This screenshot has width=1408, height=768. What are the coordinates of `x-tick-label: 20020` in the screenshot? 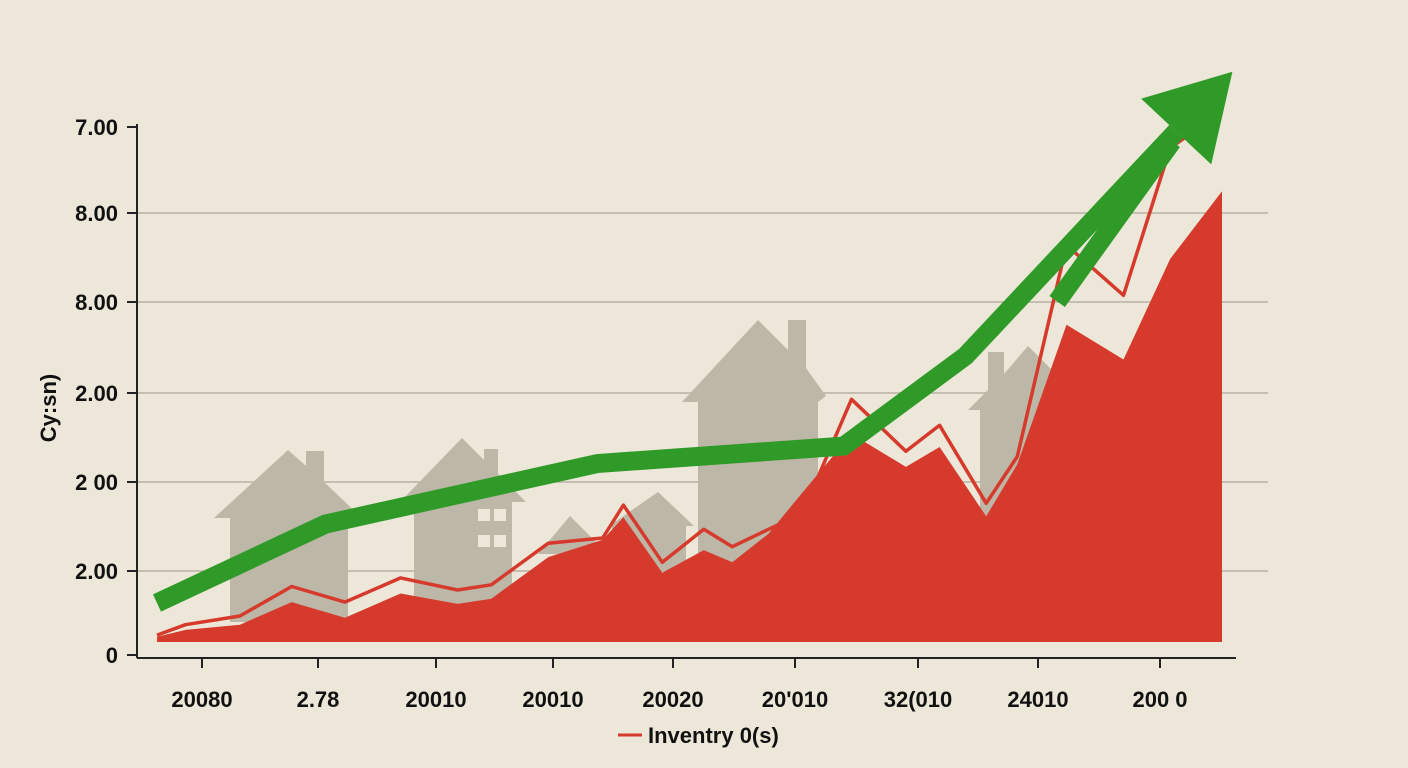 It's located at (672, 699).